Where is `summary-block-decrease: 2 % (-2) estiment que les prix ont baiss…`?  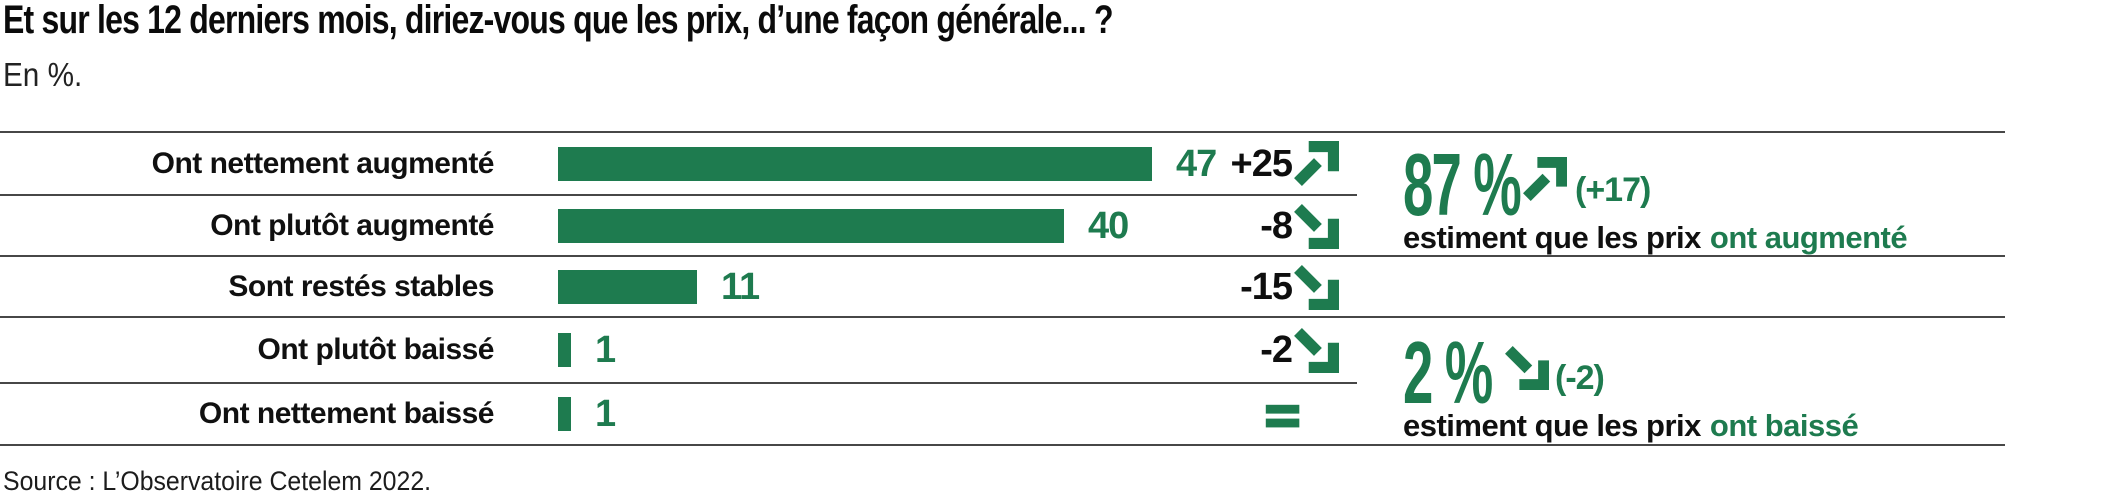
summary-block-decrease: 2 % (-2) estiment que les prix ont baiss… is located at coordinates (1631, 383).